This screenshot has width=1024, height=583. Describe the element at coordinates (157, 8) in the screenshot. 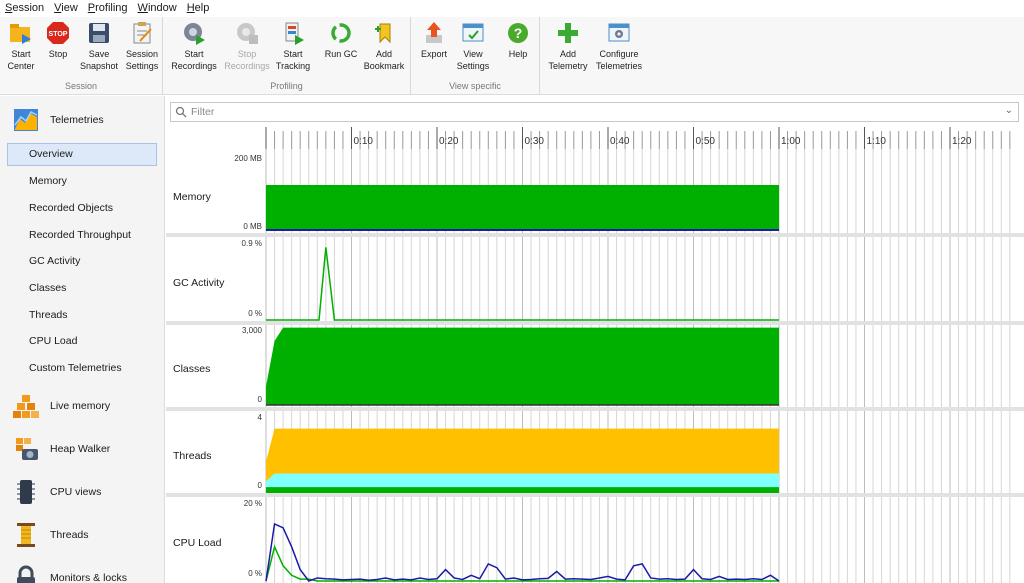

I see `menu-window: Window` at that location.